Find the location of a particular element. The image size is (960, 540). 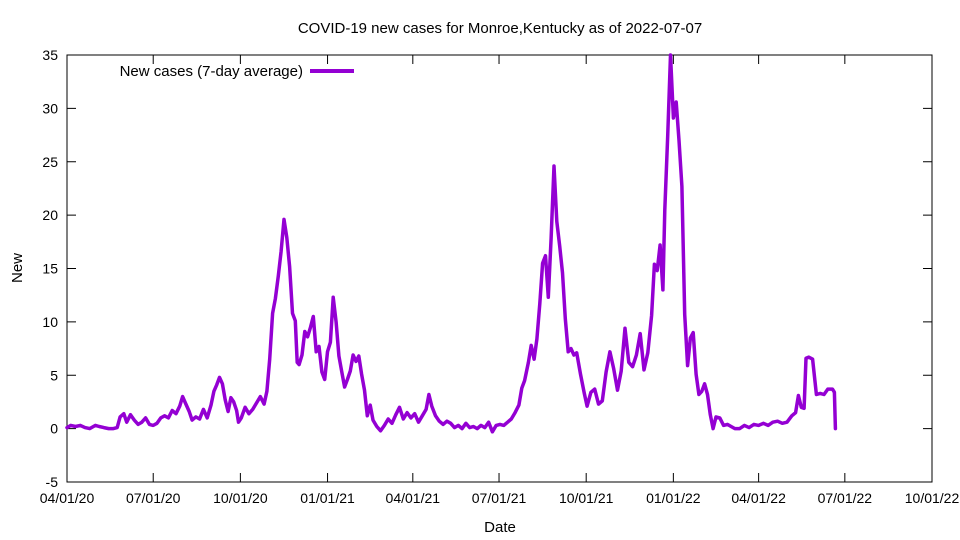

y-tick-label: 25 is located at coordinates (50, 162).